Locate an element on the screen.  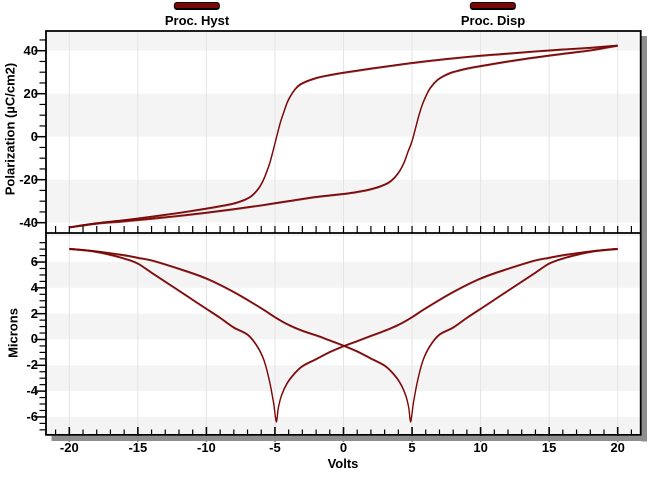
legend-item-proc-hyst: Proc. Hyst is located at coordinates (197, 15).